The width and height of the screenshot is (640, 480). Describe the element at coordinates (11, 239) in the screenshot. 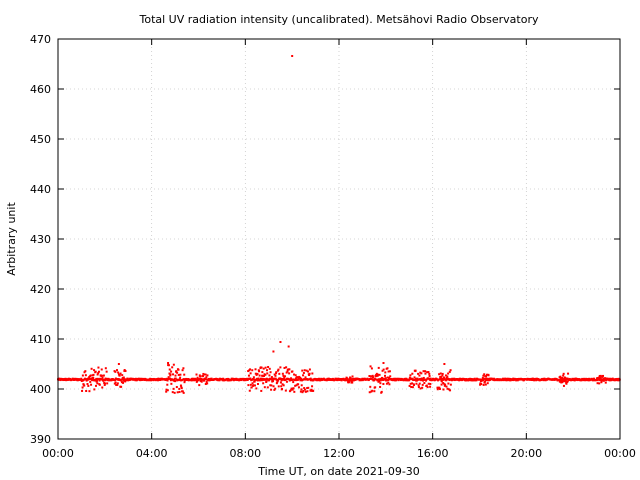

I see `y-axis-label: Arbitrary unit` at that location.